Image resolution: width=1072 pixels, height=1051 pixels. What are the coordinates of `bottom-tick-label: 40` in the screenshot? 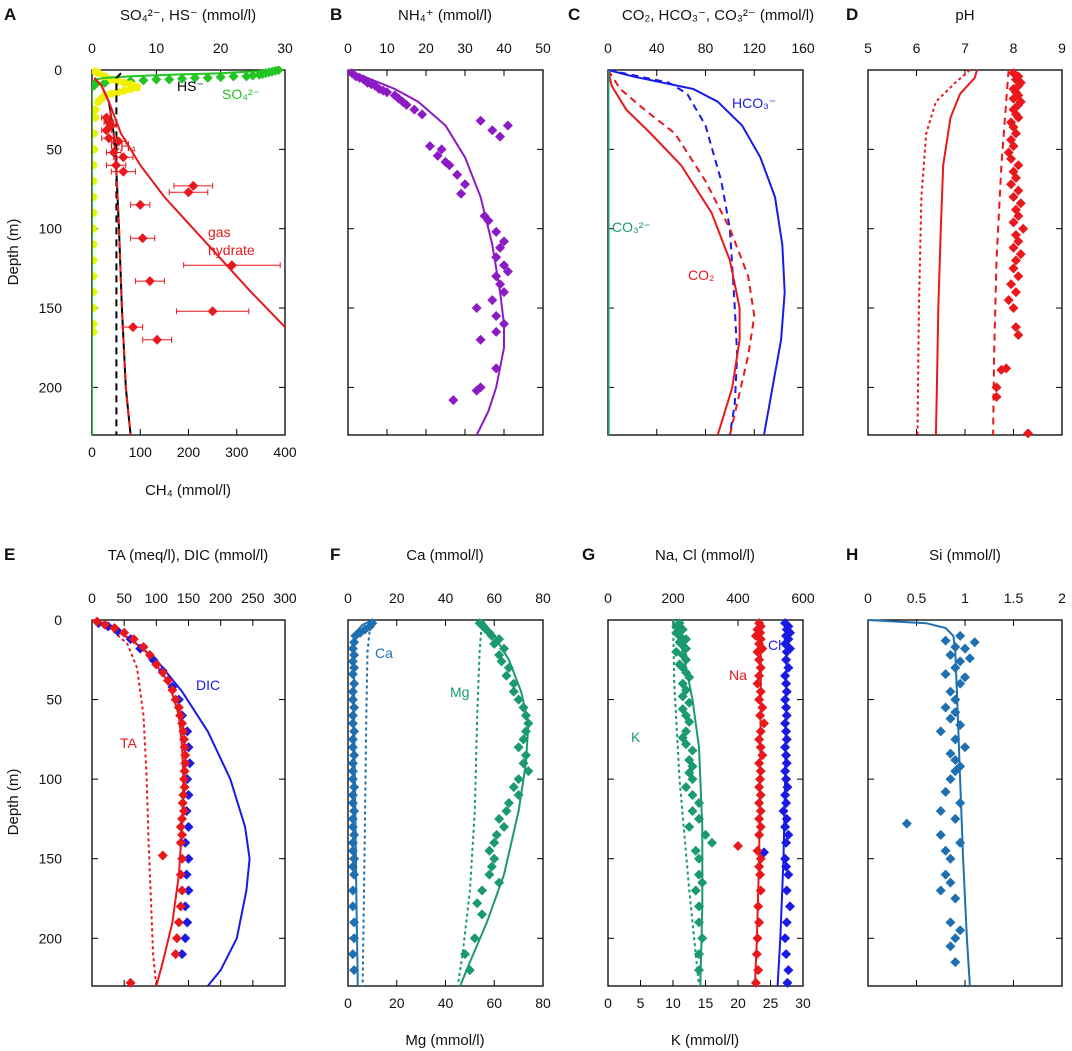 It's located at (446, 1003).